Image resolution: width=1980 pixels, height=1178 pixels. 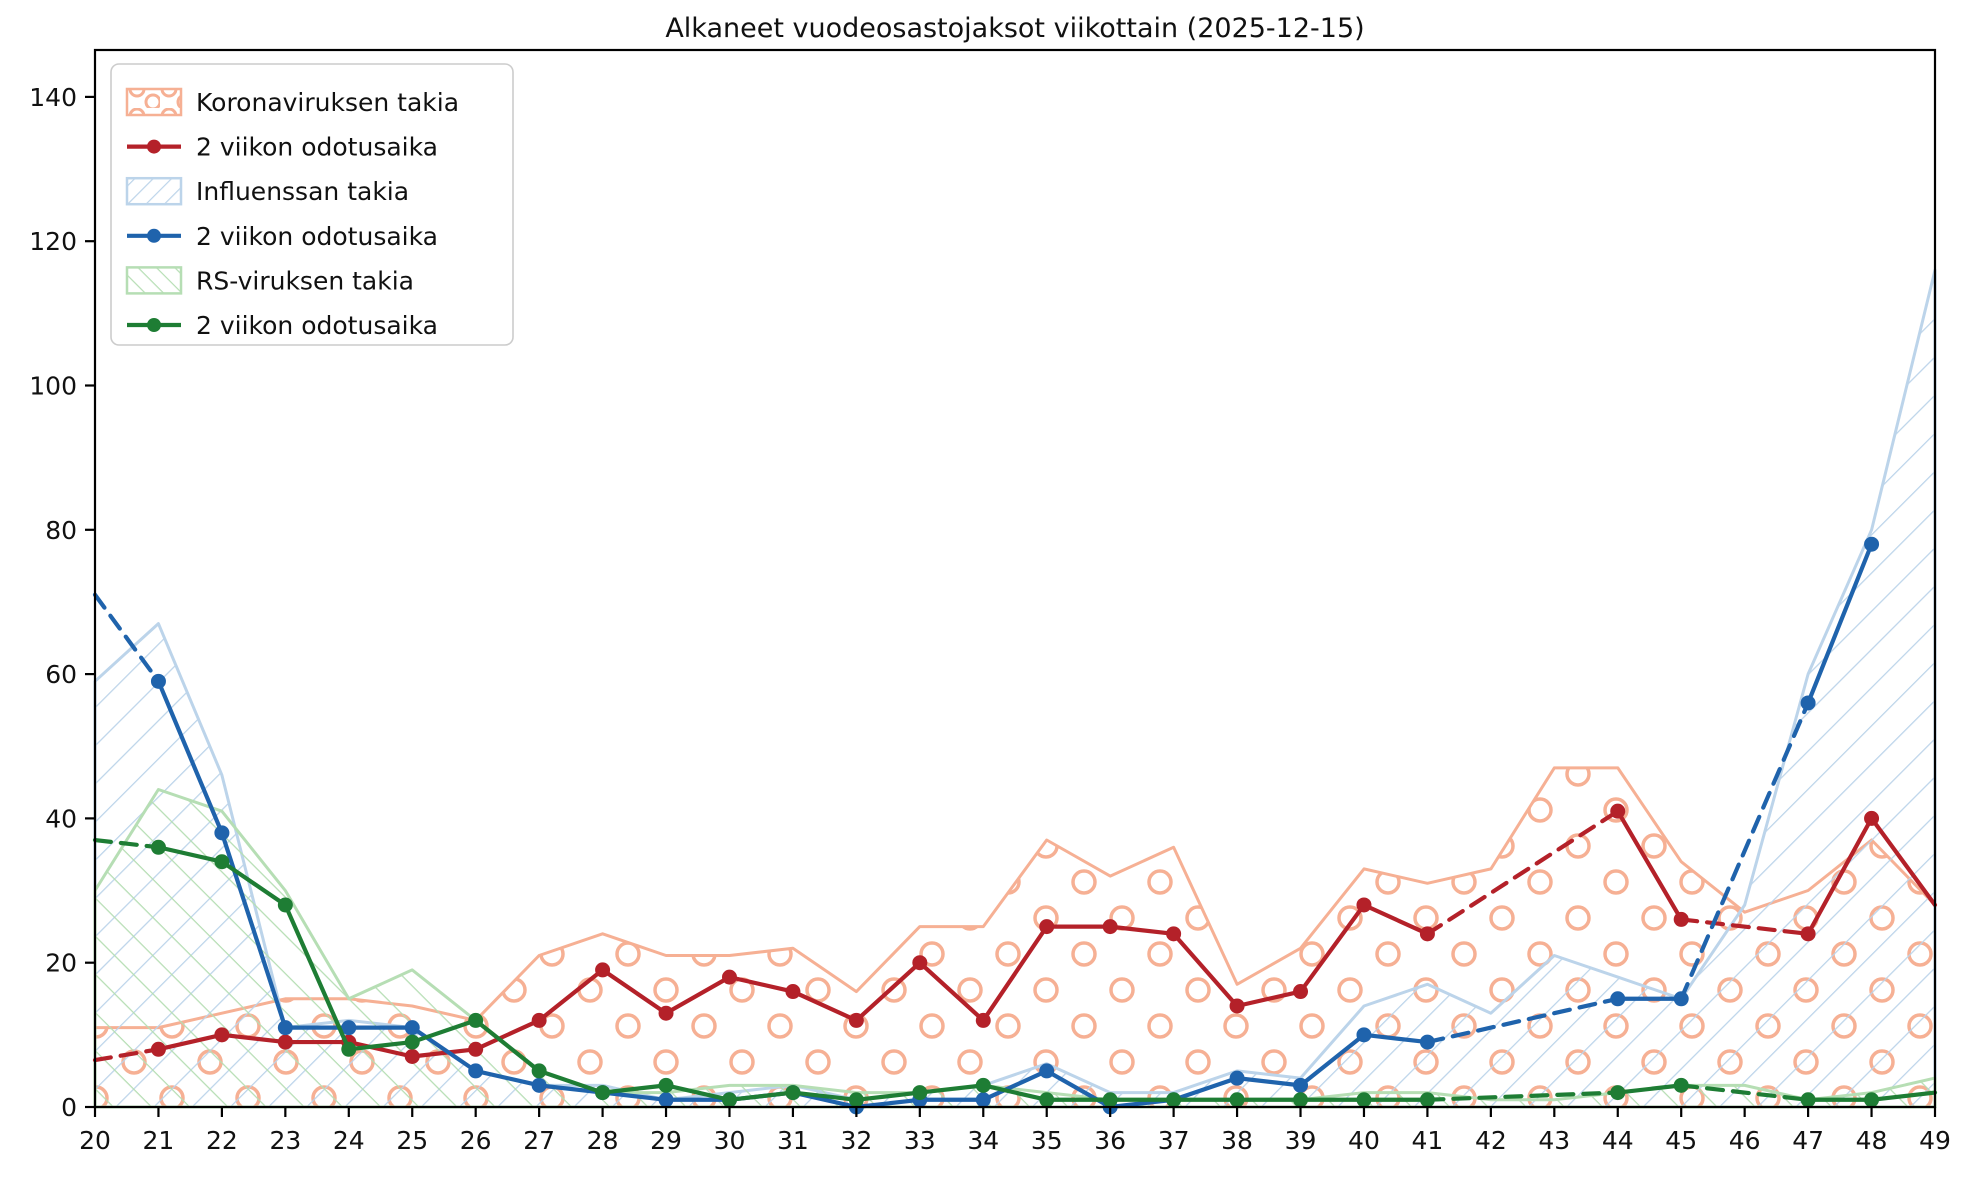 I want to click on legend-entry: RS-viruksen takia, so click(x=269, y=280).